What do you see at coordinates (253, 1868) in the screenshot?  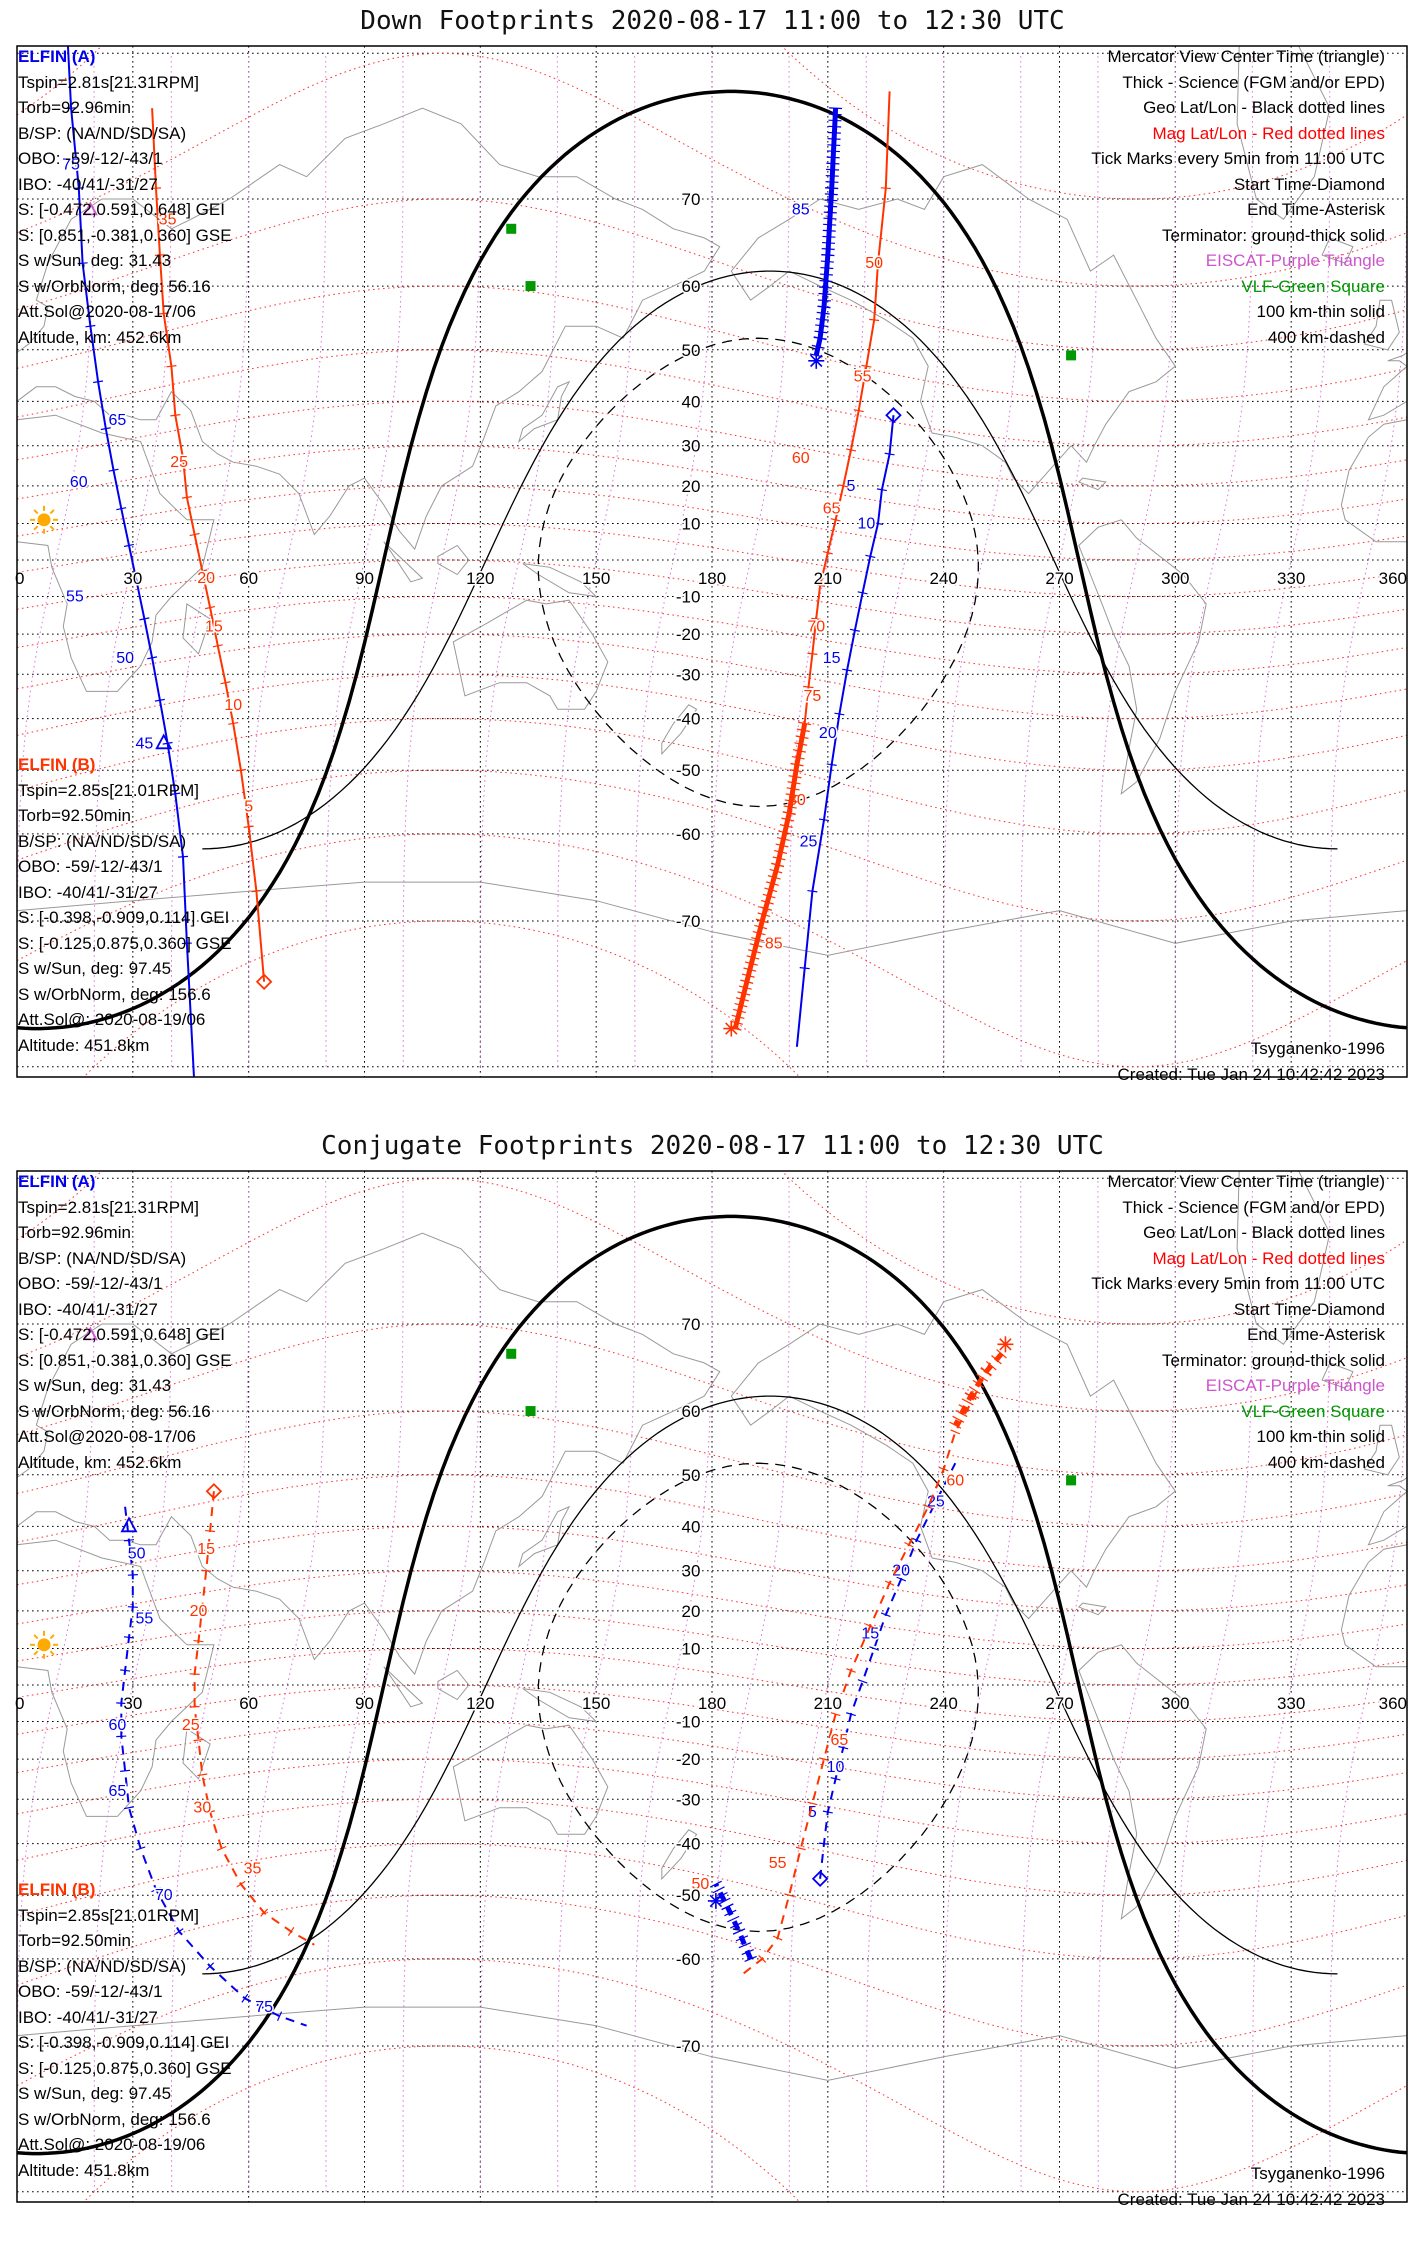 I see `minute-tick-label: 35` at bounding box center [253, 1868].